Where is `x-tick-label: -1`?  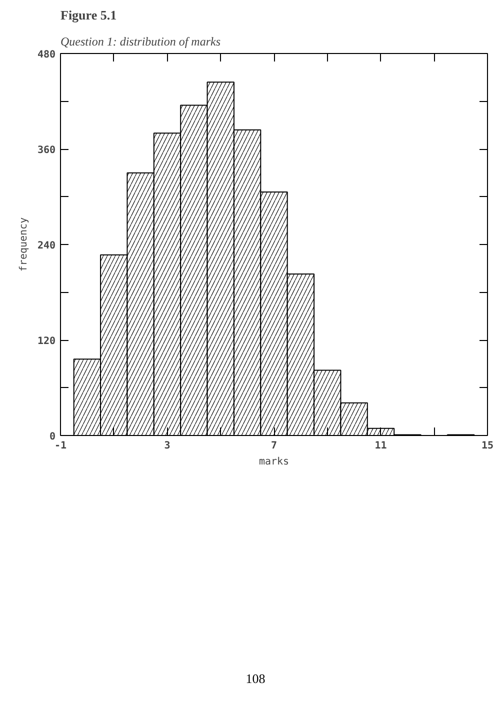 x-tick-label: -1 is located at coordinates (60, 446).